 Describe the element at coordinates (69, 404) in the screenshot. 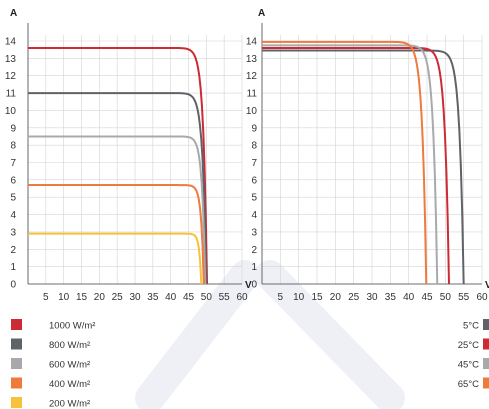

I see `legend-label: 200 W/m²` at that location.